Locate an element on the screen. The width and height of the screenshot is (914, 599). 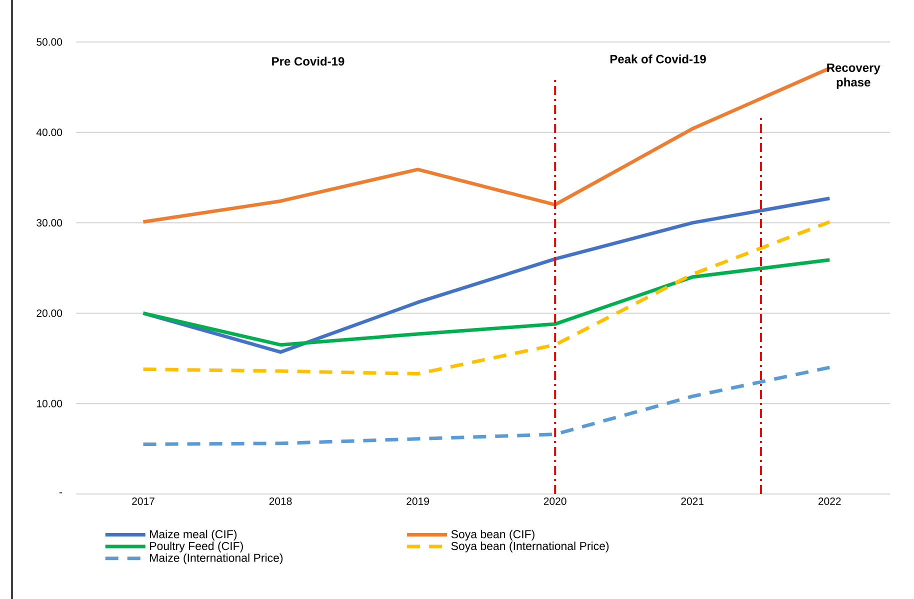
y-tick-label: 40.00 is located at coordinates (49, 132).